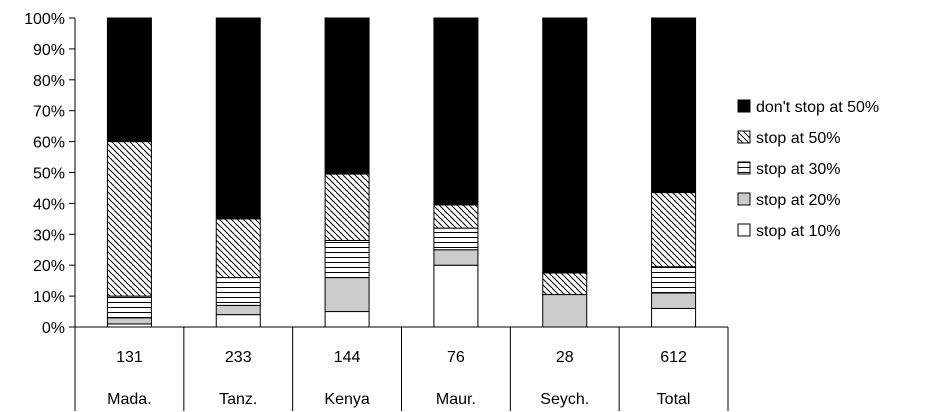 The width and height of the screenshot is (929, 412). Describe the element at coordinates (49, 50) in the screenshot. I see `y-tick-label: 90%` at that location.